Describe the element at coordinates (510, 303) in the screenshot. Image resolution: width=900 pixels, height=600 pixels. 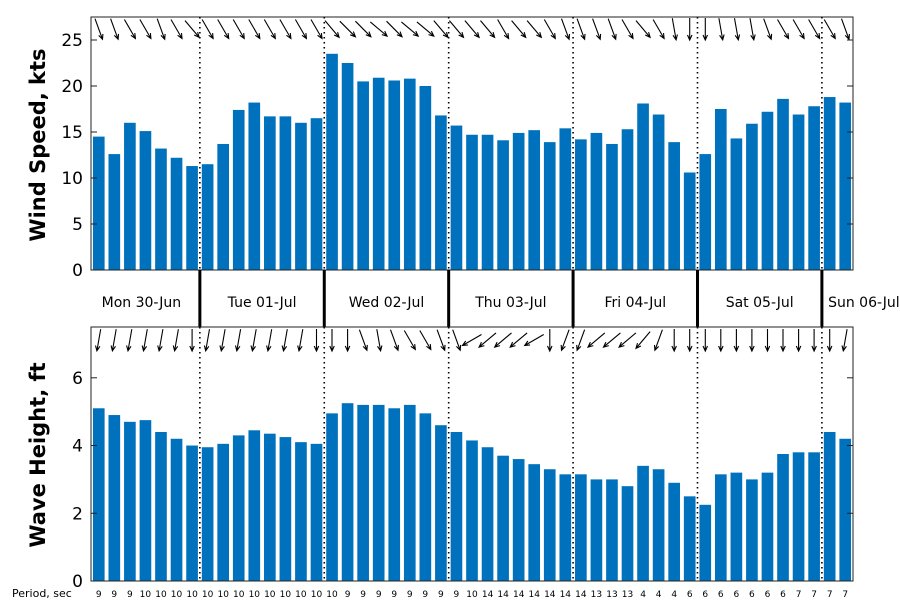
I see `day-label: Thu 03-Jul` at that location.